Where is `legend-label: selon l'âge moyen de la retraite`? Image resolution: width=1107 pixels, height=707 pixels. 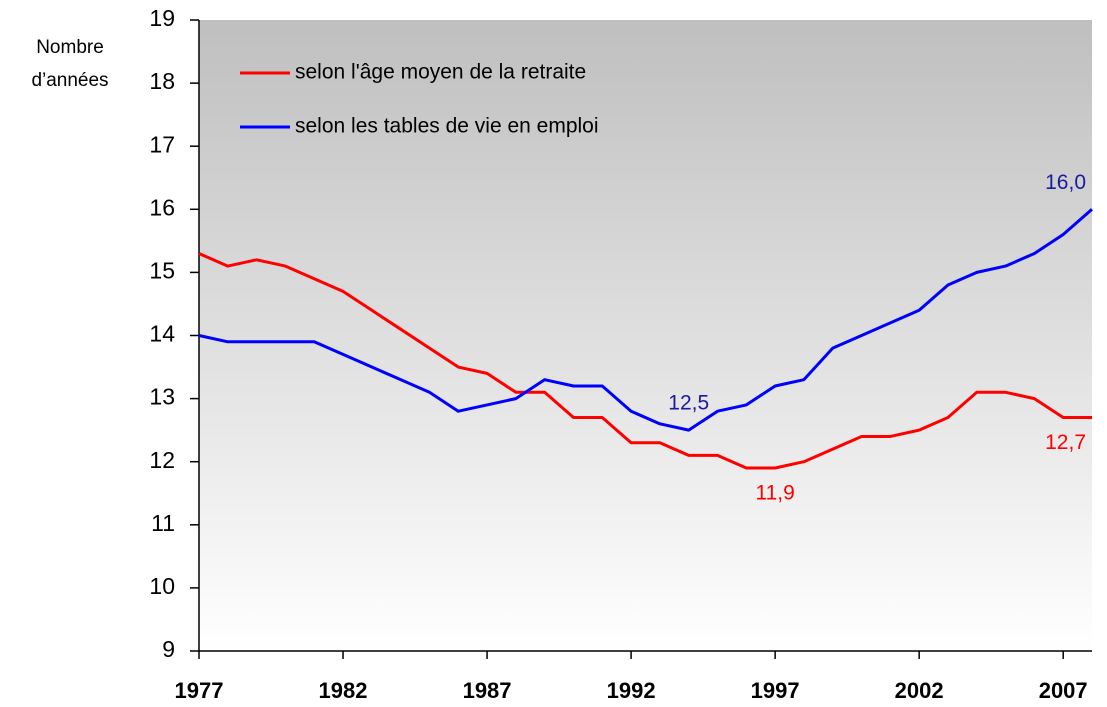
legend-label: selon l'âge moyen de la retraite is located at coordinates (440, 72).